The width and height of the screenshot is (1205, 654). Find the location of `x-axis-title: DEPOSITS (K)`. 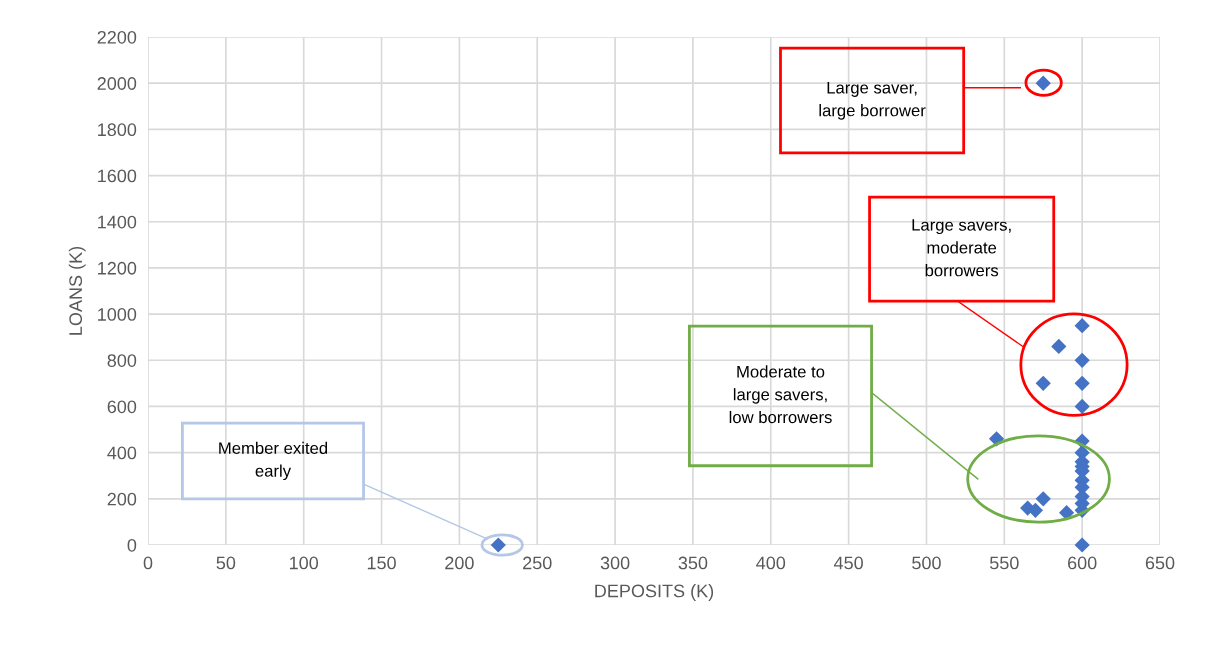

x-axis-title: DEPOSITS (K) is located at coordinates (654, 592).